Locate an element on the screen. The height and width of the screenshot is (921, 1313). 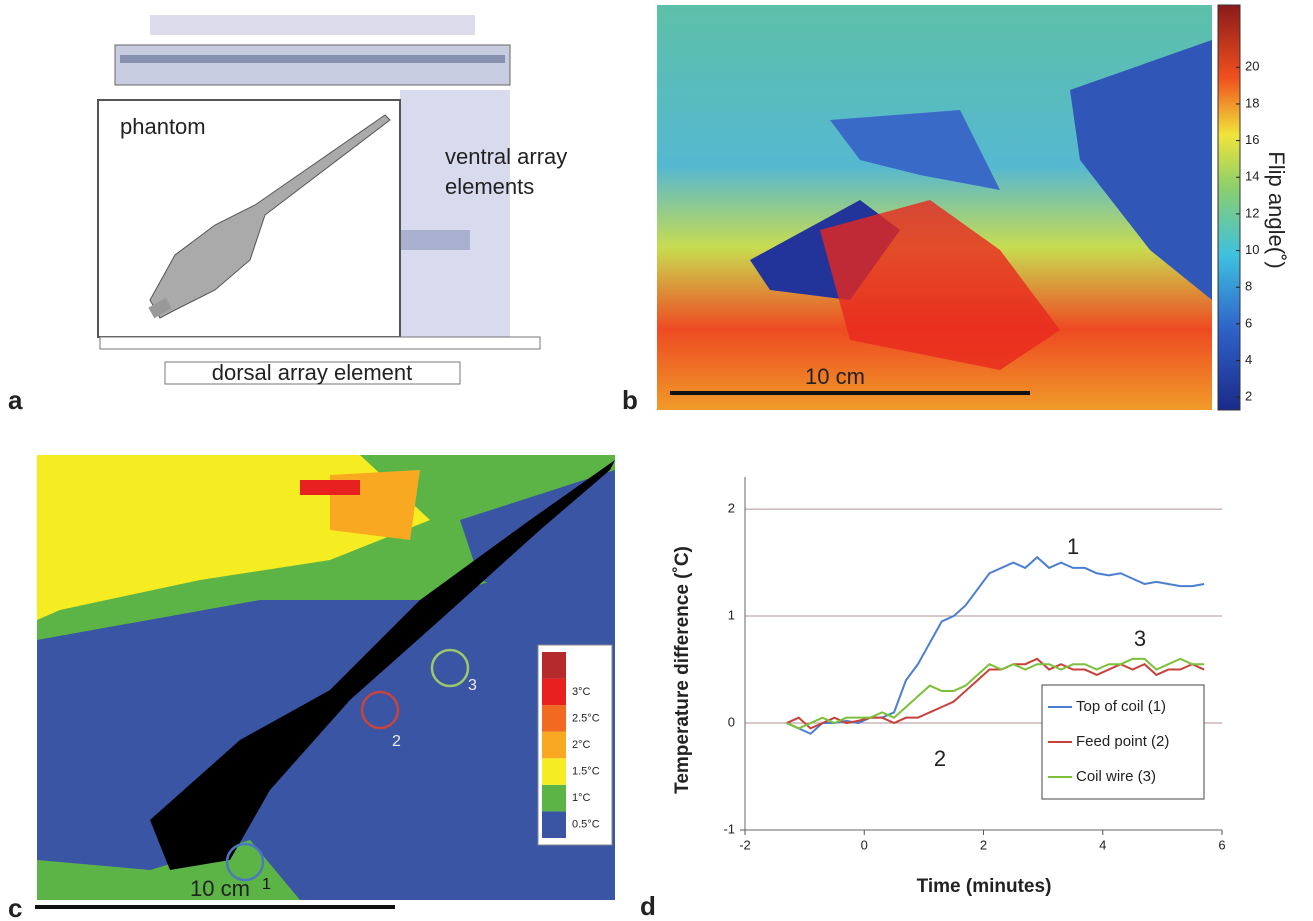
x-tick-label: -2 is located at coordinates (745, 844).